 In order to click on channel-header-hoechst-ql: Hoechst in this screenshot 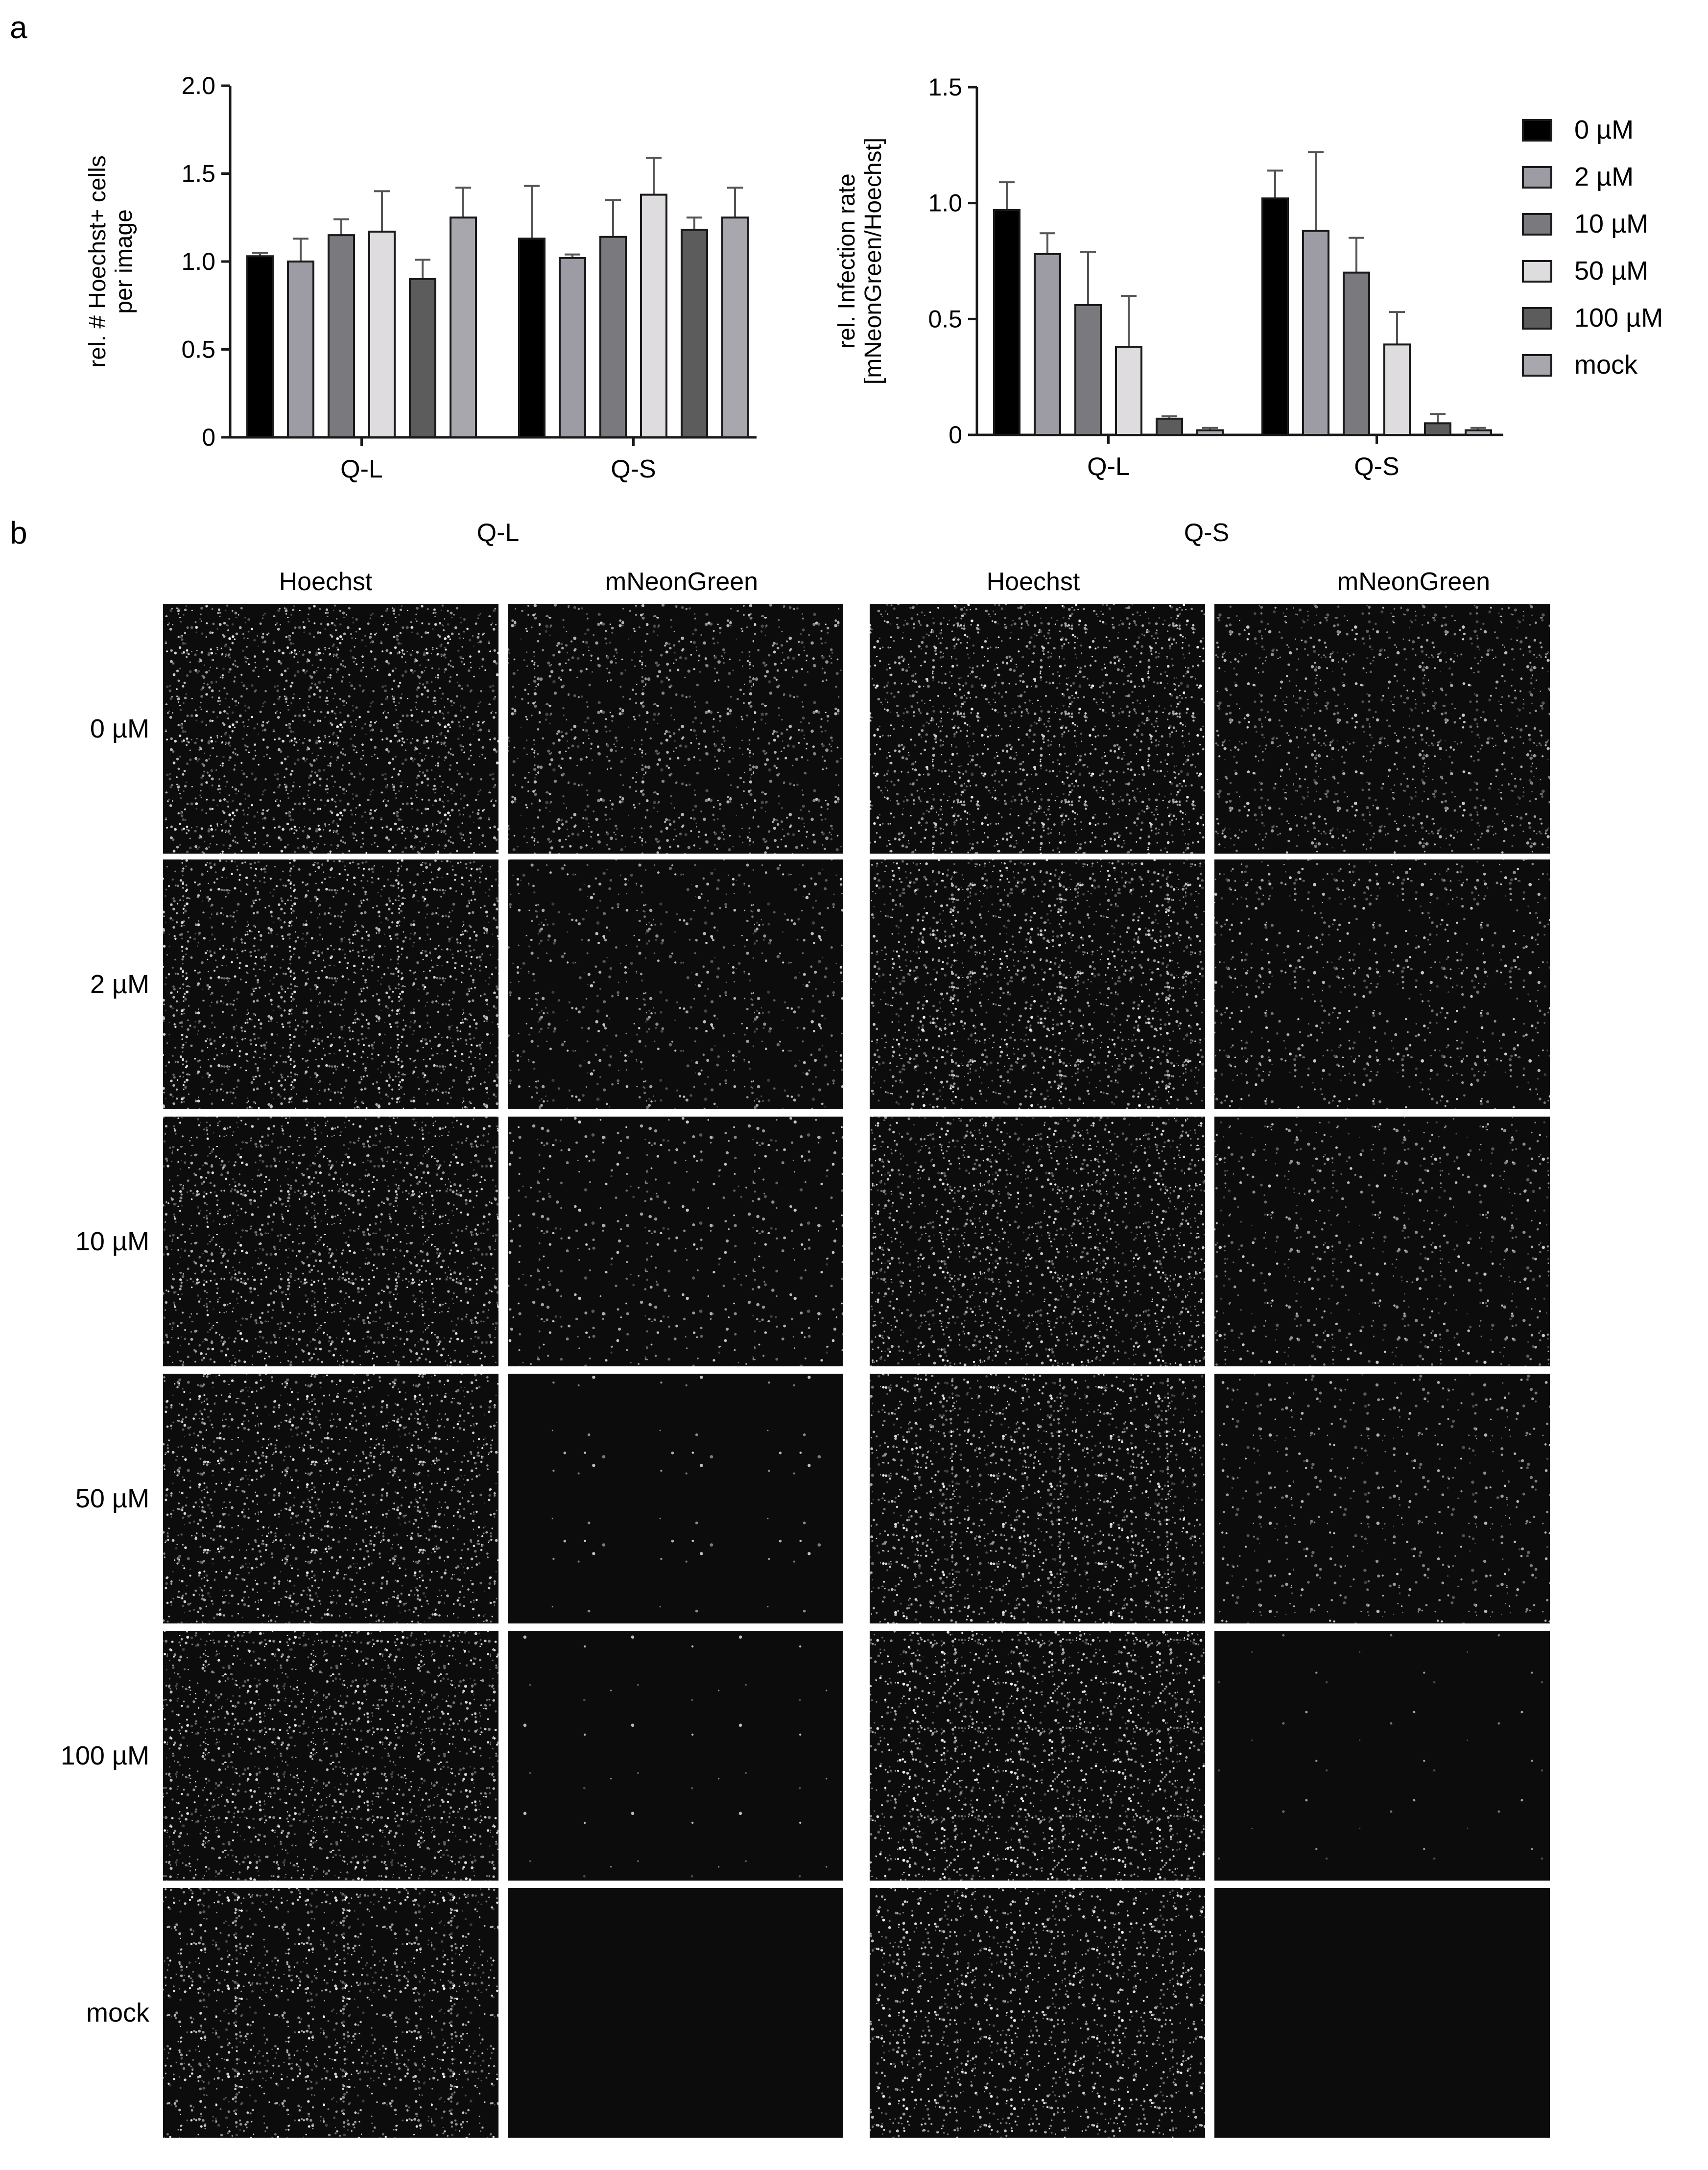, I will do `click(326, 582)`.